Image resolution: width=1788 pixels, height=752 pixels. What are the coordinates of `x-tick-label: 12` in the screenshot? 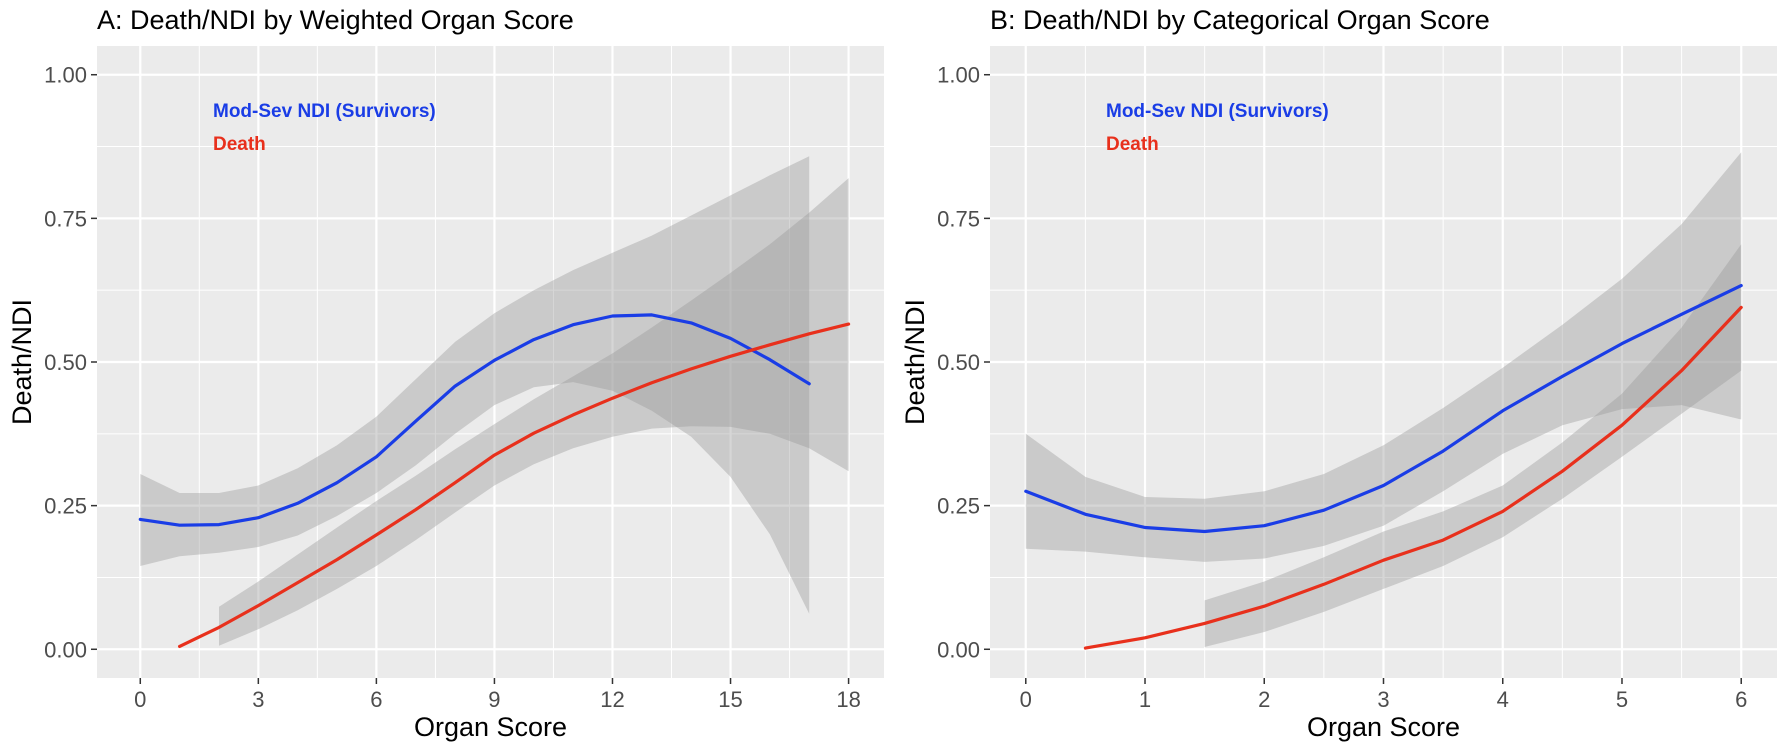 It's located at (612, 699).